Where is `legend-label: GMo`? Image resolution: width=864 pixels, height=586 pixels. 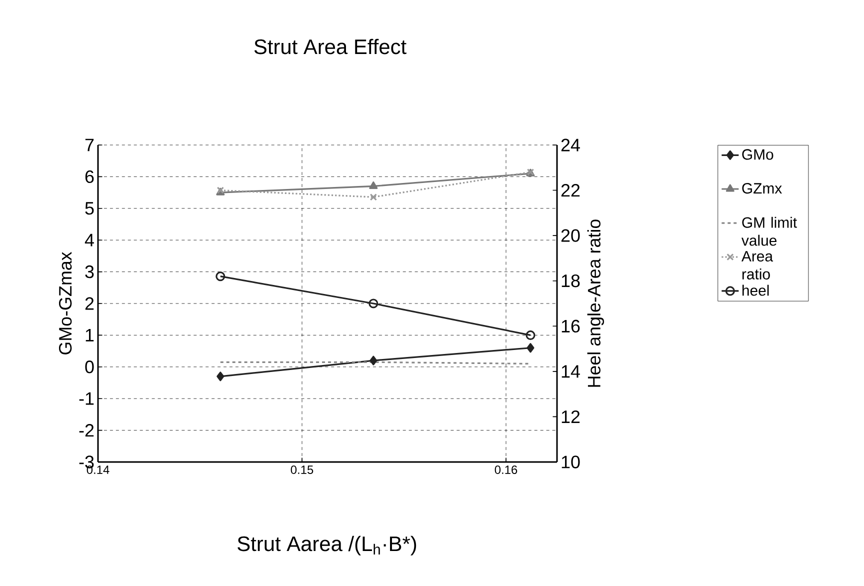
legend-label: GMo is located at coordinates (758, 154).